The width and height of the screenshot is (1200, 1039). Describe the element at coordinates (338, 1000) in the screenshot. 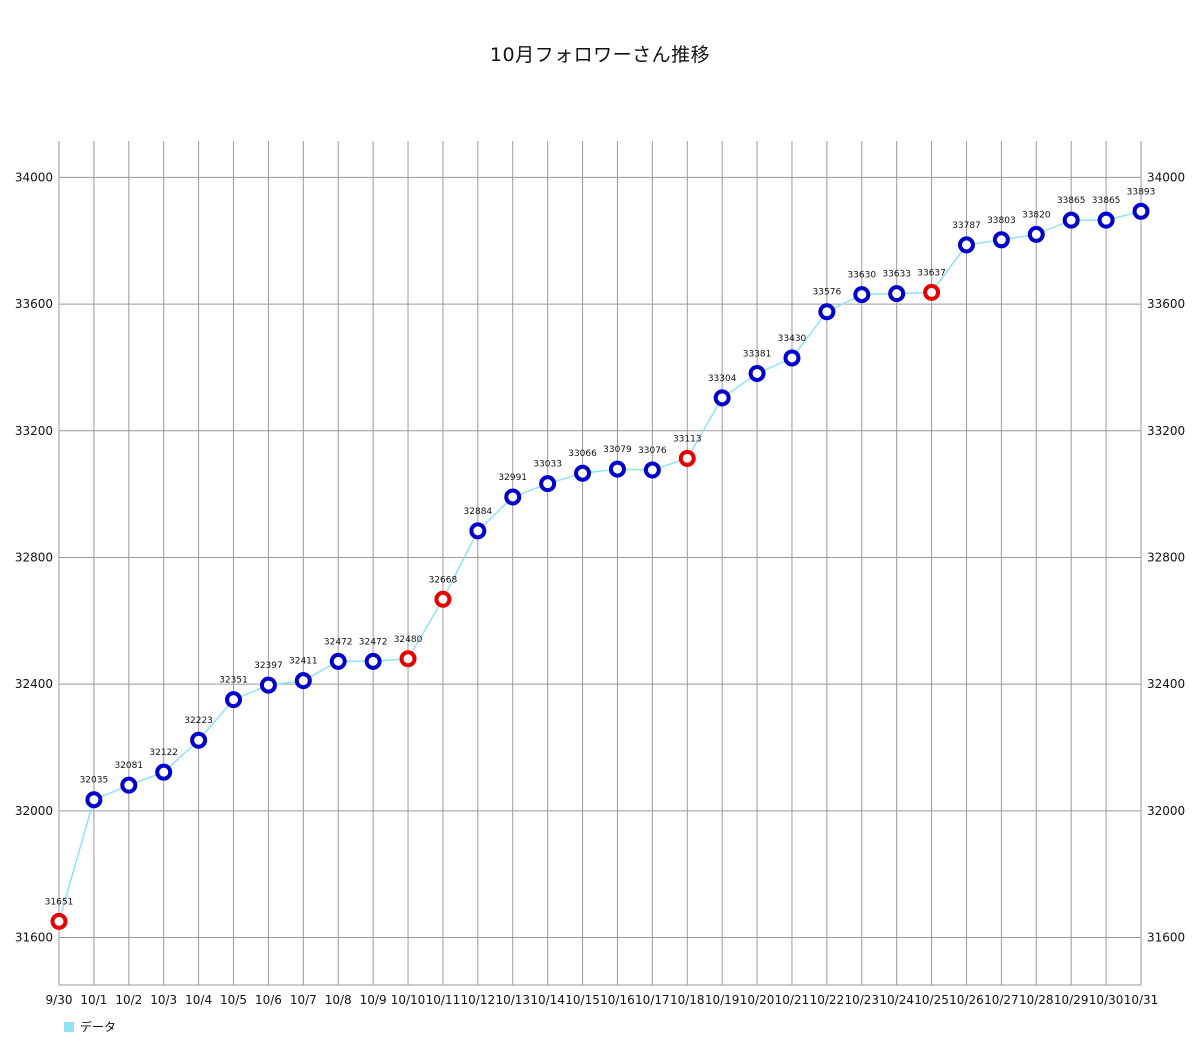

I see `x-tick-label: 10/8` at that location.